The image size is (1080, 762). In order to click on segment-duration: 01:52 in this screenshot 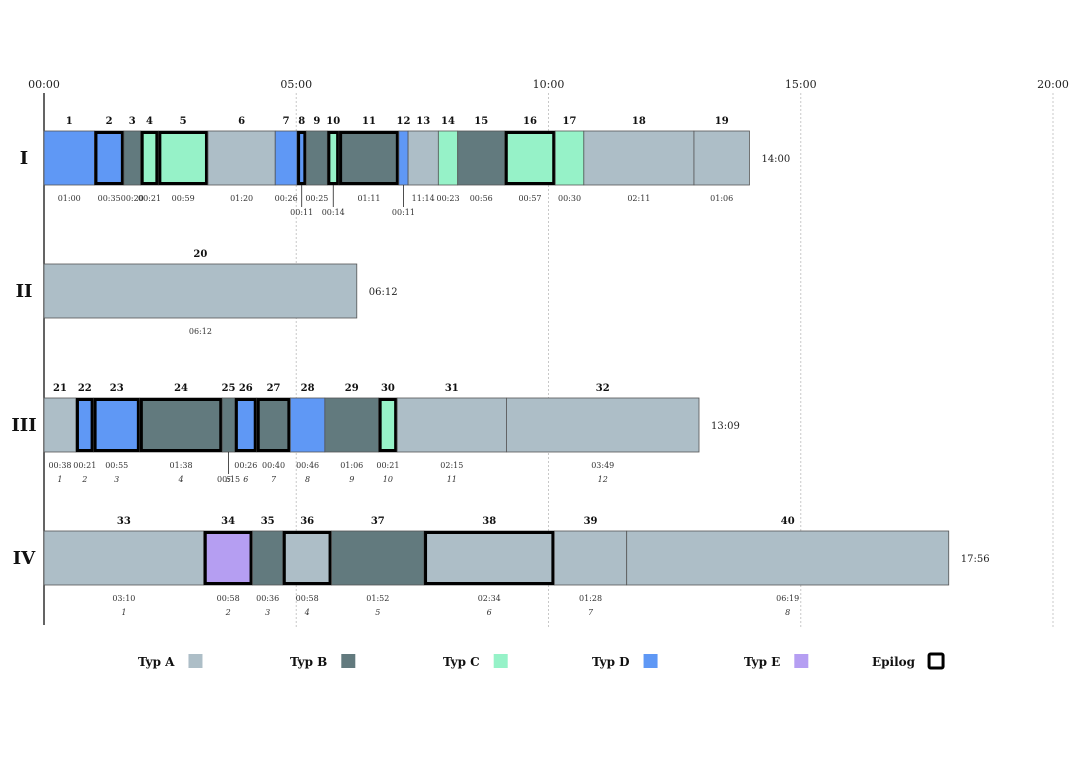, I will do `click(377, 598)`.